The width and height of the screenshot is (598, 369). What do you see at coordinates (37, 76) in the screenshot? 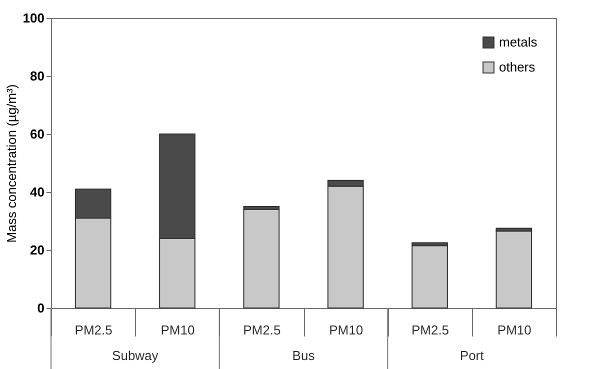
I see `y-tick-label: 80` at bounding box center [37, 76].